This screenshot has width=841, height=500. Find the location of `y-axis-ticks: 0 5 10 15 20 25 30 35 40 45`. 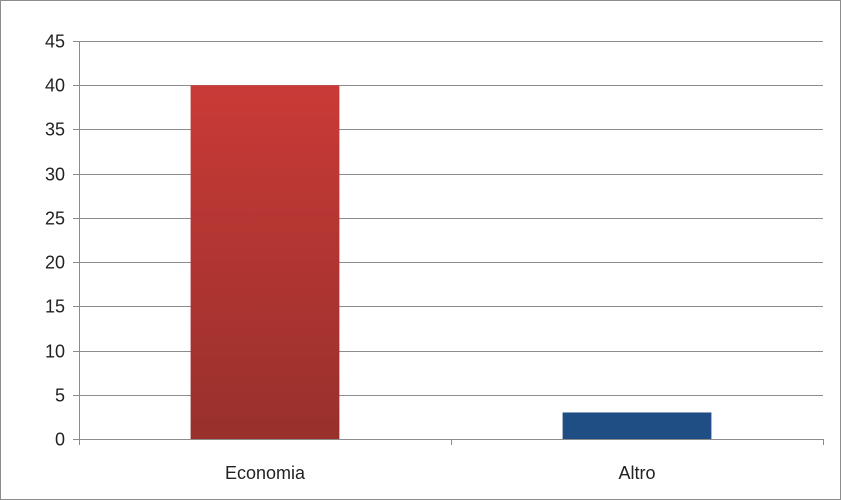

y-axis-ticks: 0 5 10 15 20 25 30 35 40 45 is located at coordinates (62, 241).